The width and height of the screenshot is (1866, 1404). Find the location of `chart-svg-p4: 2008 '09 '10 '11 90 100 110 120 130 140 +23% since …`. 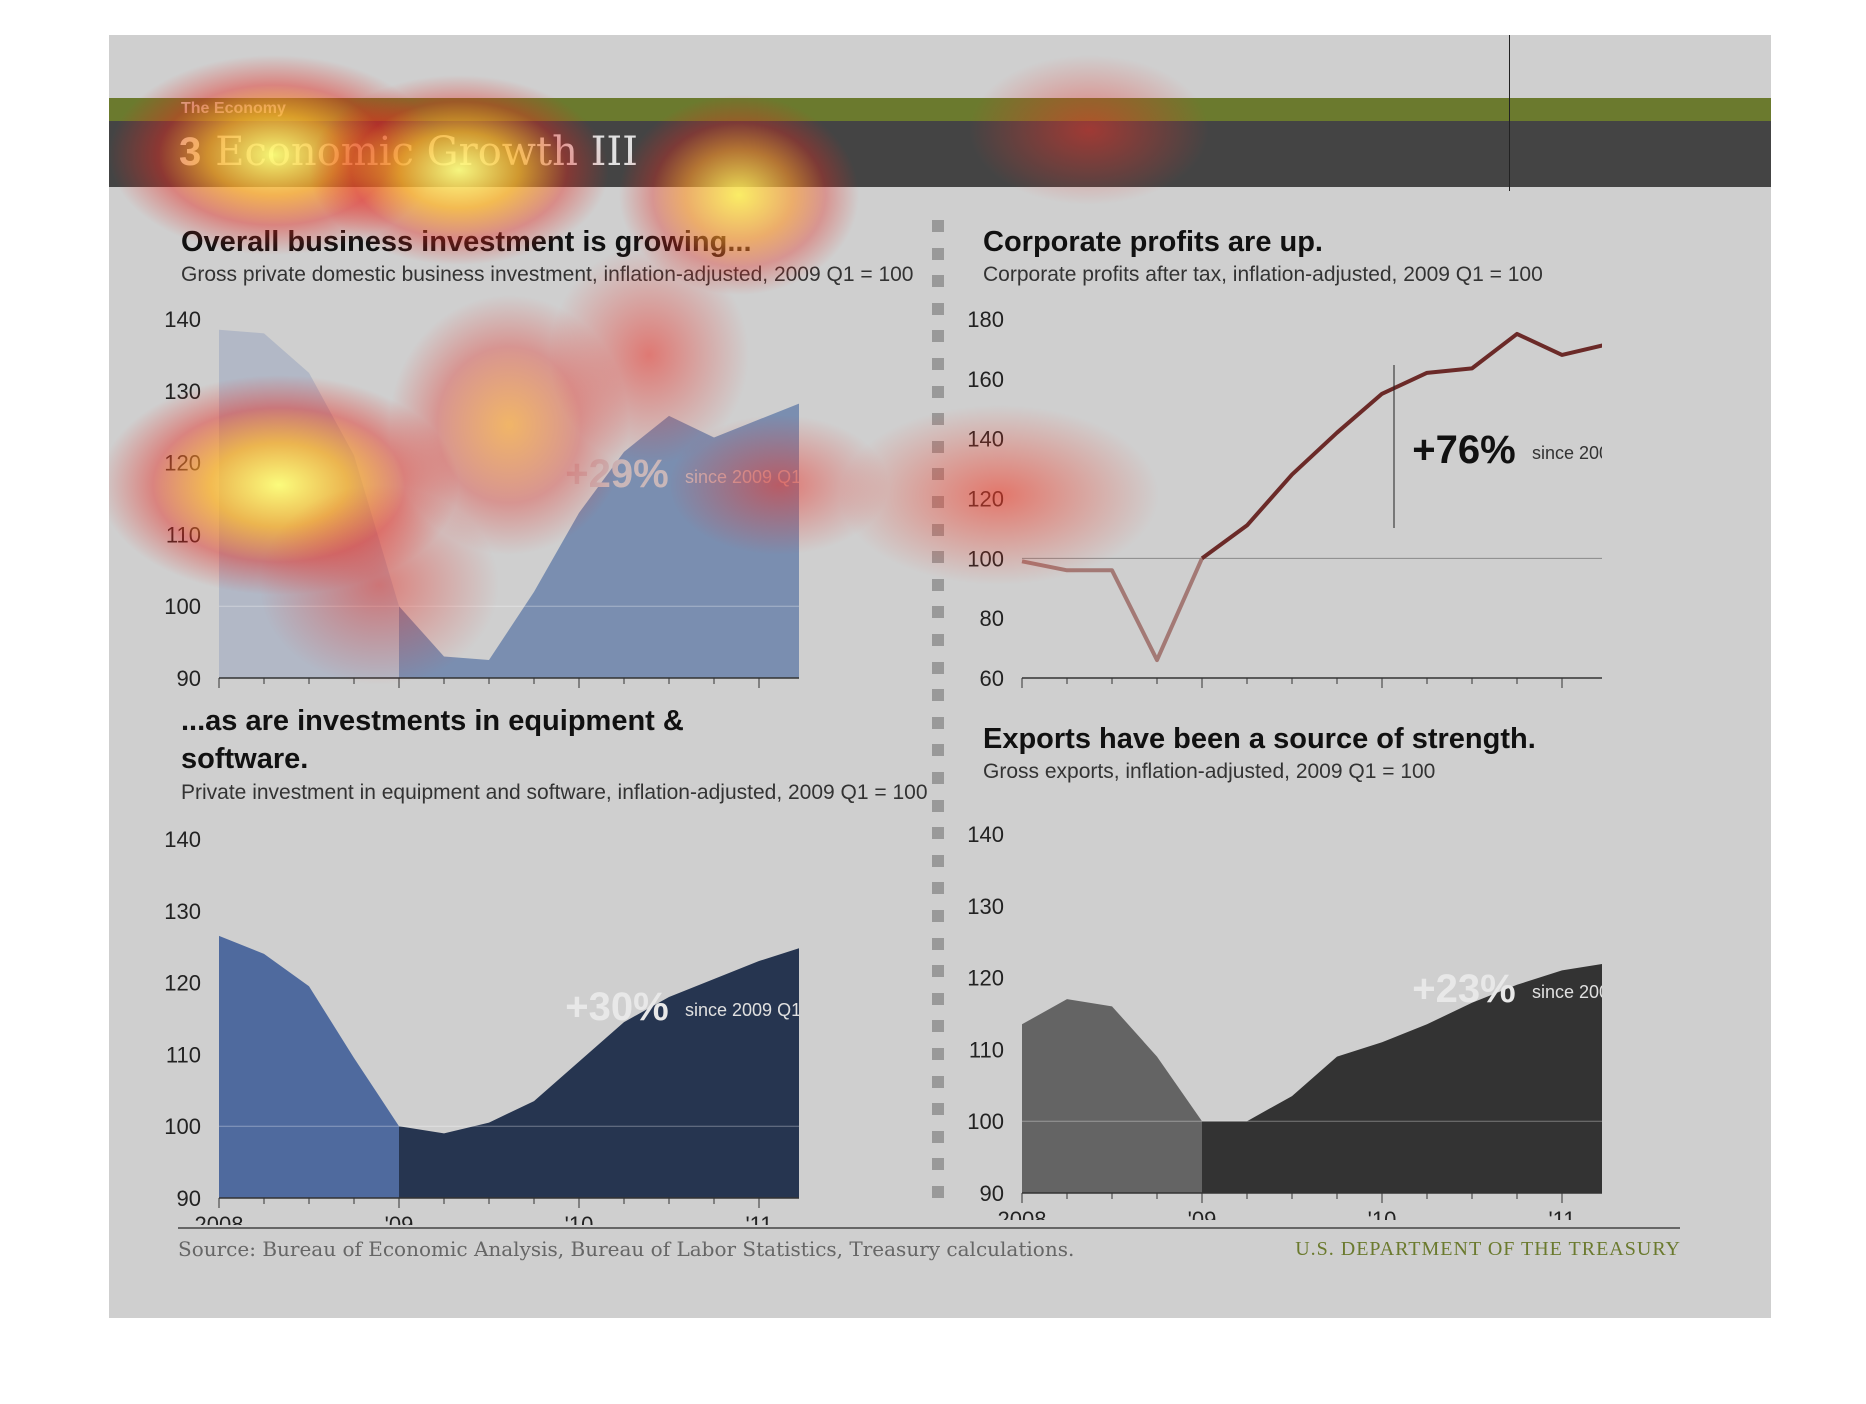

chart-svg-p4: 2008 '09 '10 '11 90 100 110 120 130 140 +23% since … is located at coordinates (1310, 1027).